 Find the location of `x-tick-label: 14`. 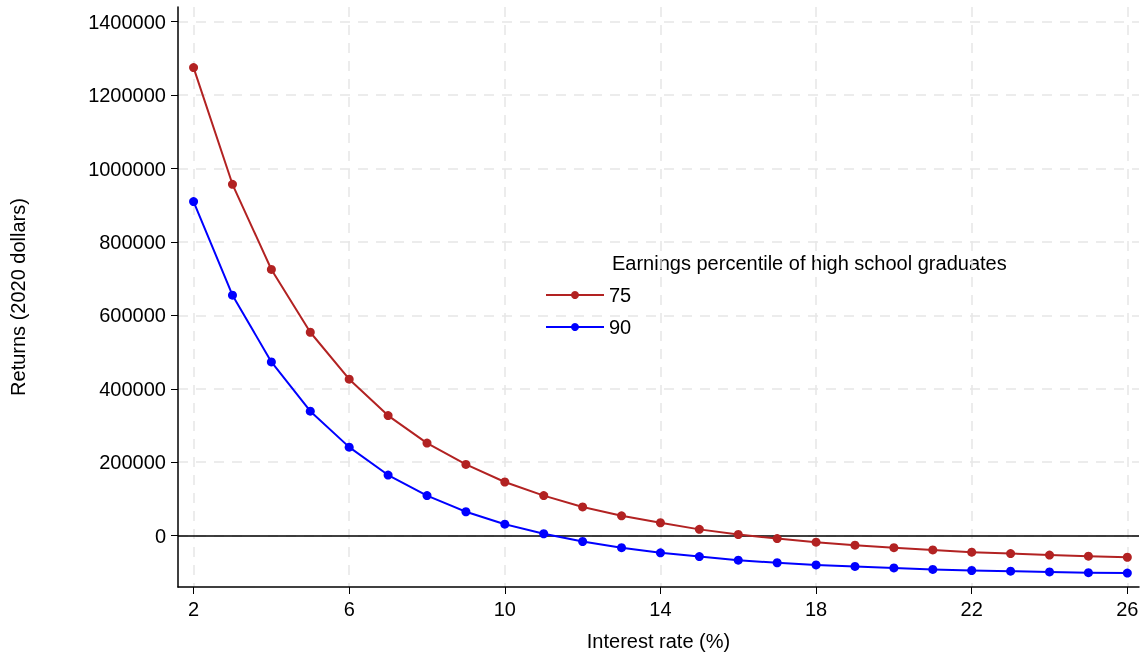

x-tick-label: 14 is located at coordinates (660, 609).